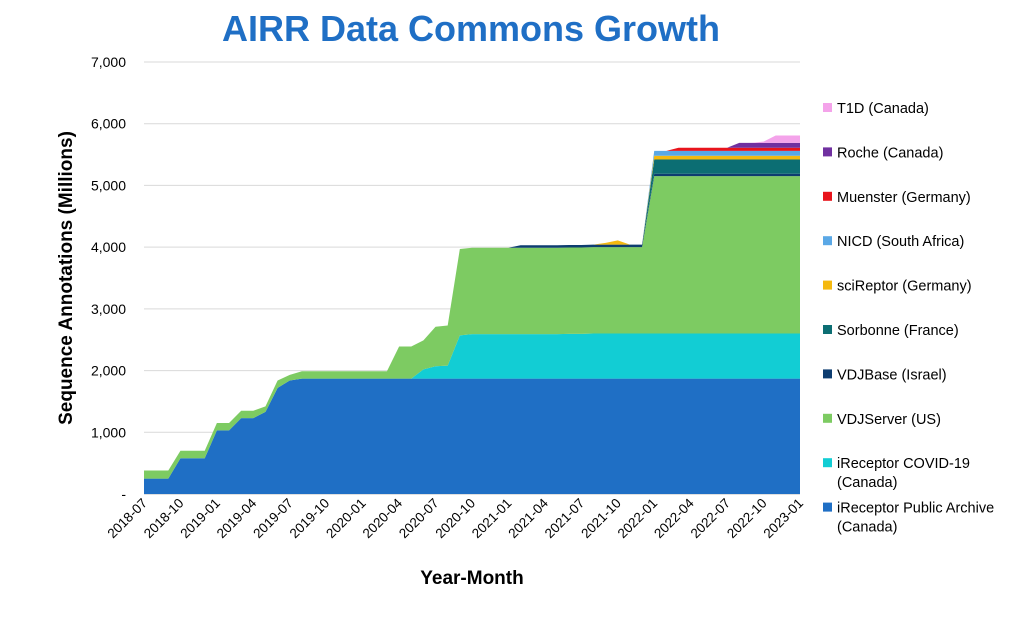 The height and width of the screenshot is (640, 1024). What do you see at coordinates (108, 309) in the screenshot?
I see `y-tick-label: 3,000` at bounding box center [108, 309].